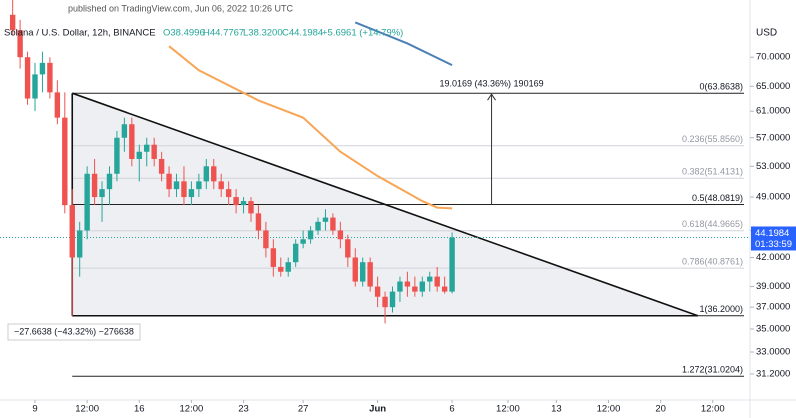  I want to click on price-tag-countdown: 01:33:59, so click(773, 244).